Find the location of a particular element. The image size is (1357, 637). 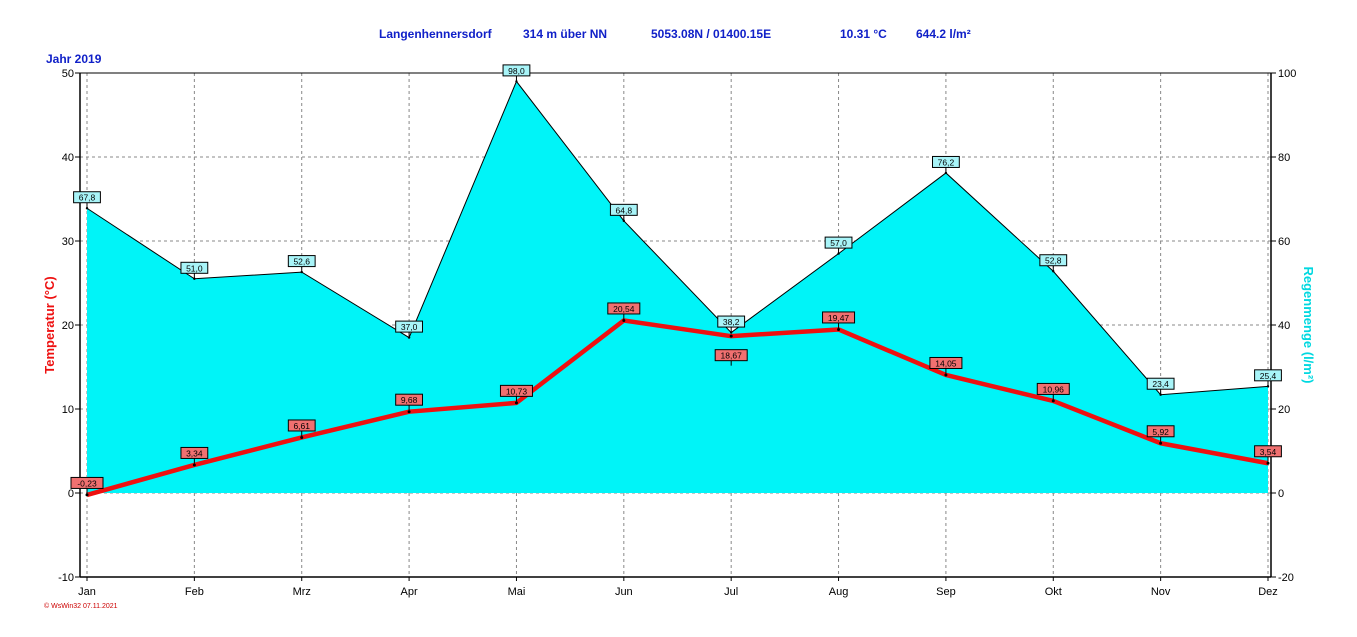

x-tick-label: Mrz is located at coordinates (302, 592).